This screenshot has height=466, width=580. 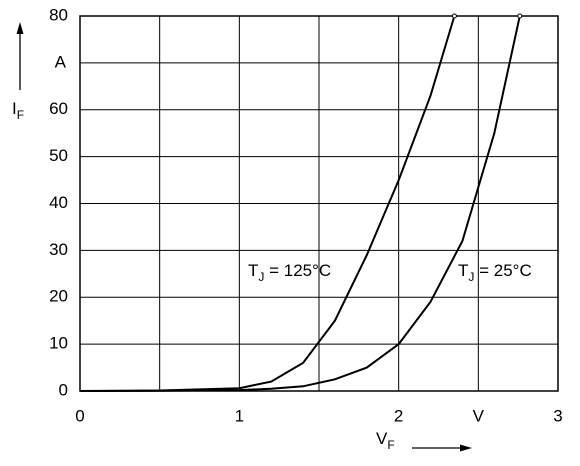 What do you see at coordinates (20, 28) in the screenshot?
I see `y-axis-arrowhead` at bounding box center [20, 28].